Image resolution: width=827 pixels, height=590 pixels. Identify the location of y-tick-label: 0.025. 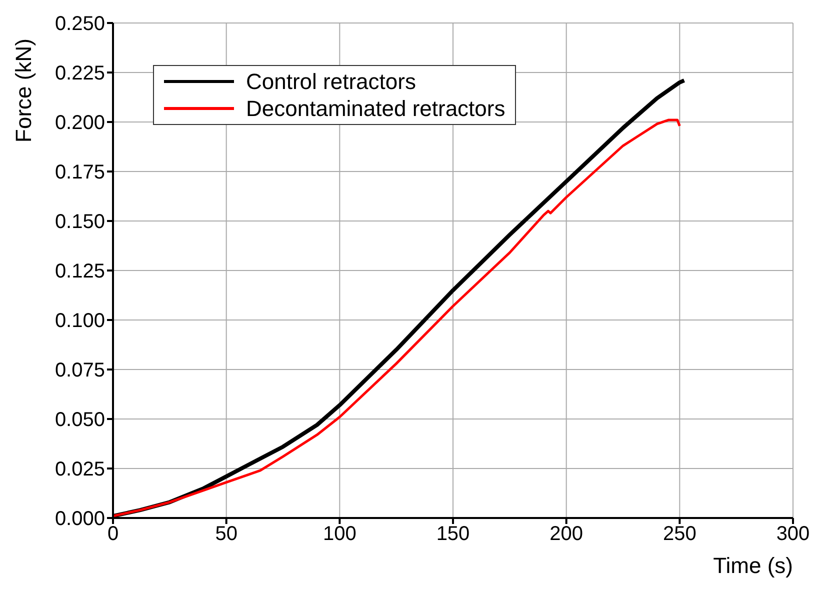
(79, 469).